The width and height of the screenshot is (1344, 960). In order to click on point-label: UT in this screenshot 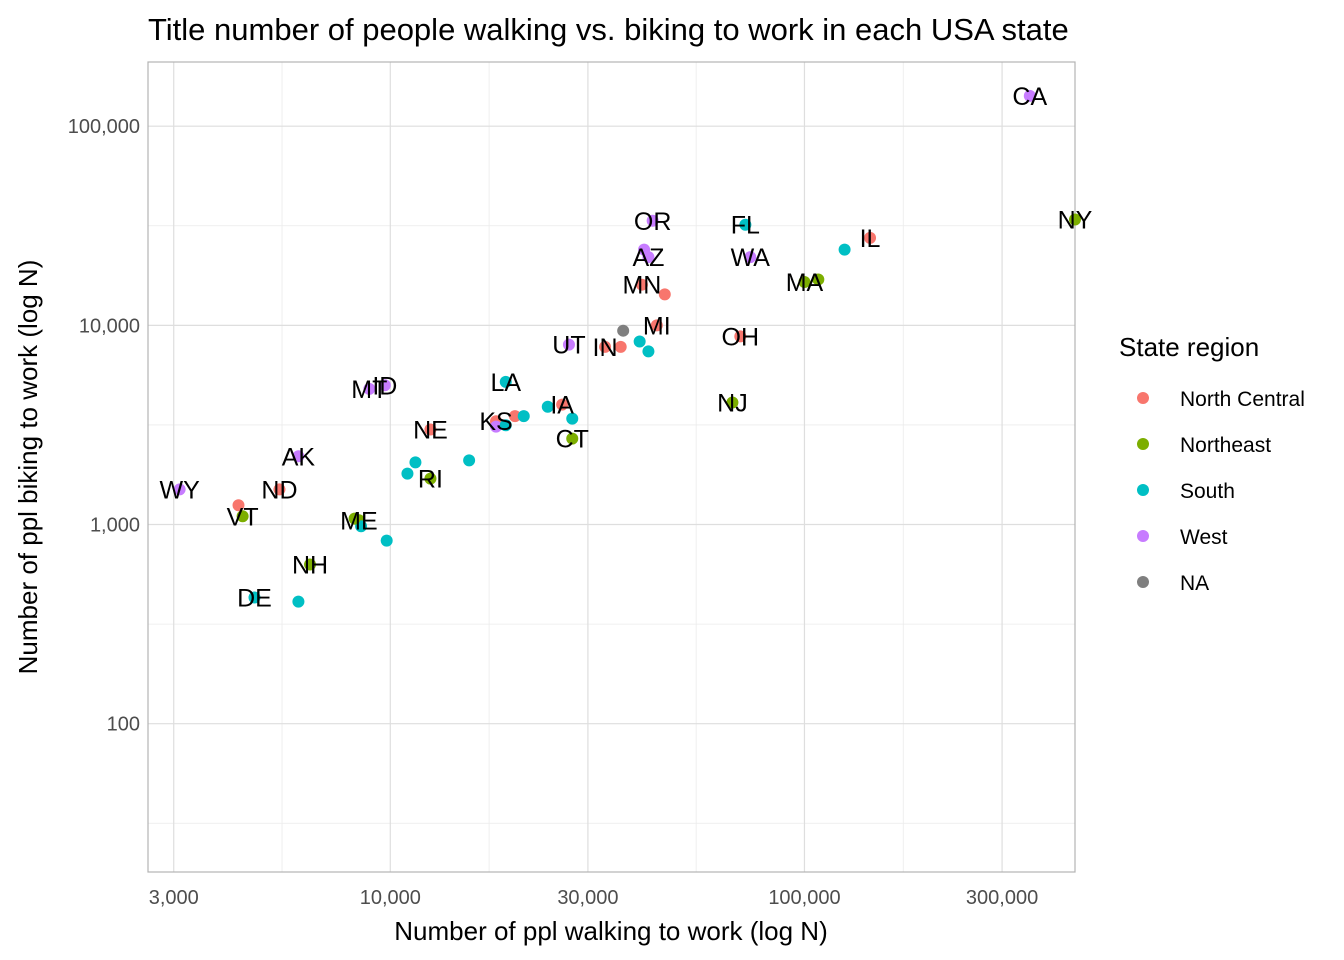, I will do `click(568, 346)`.